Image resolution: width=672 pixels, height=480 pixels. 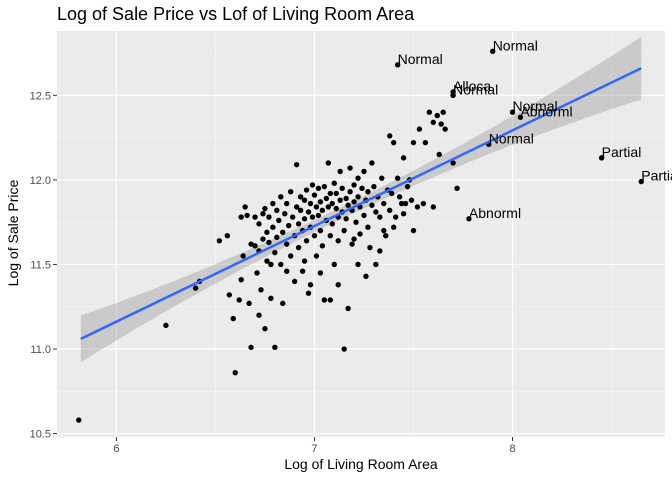 I want to click on y-axis-title: Log of Sale Price, so click(x=13, y=232).